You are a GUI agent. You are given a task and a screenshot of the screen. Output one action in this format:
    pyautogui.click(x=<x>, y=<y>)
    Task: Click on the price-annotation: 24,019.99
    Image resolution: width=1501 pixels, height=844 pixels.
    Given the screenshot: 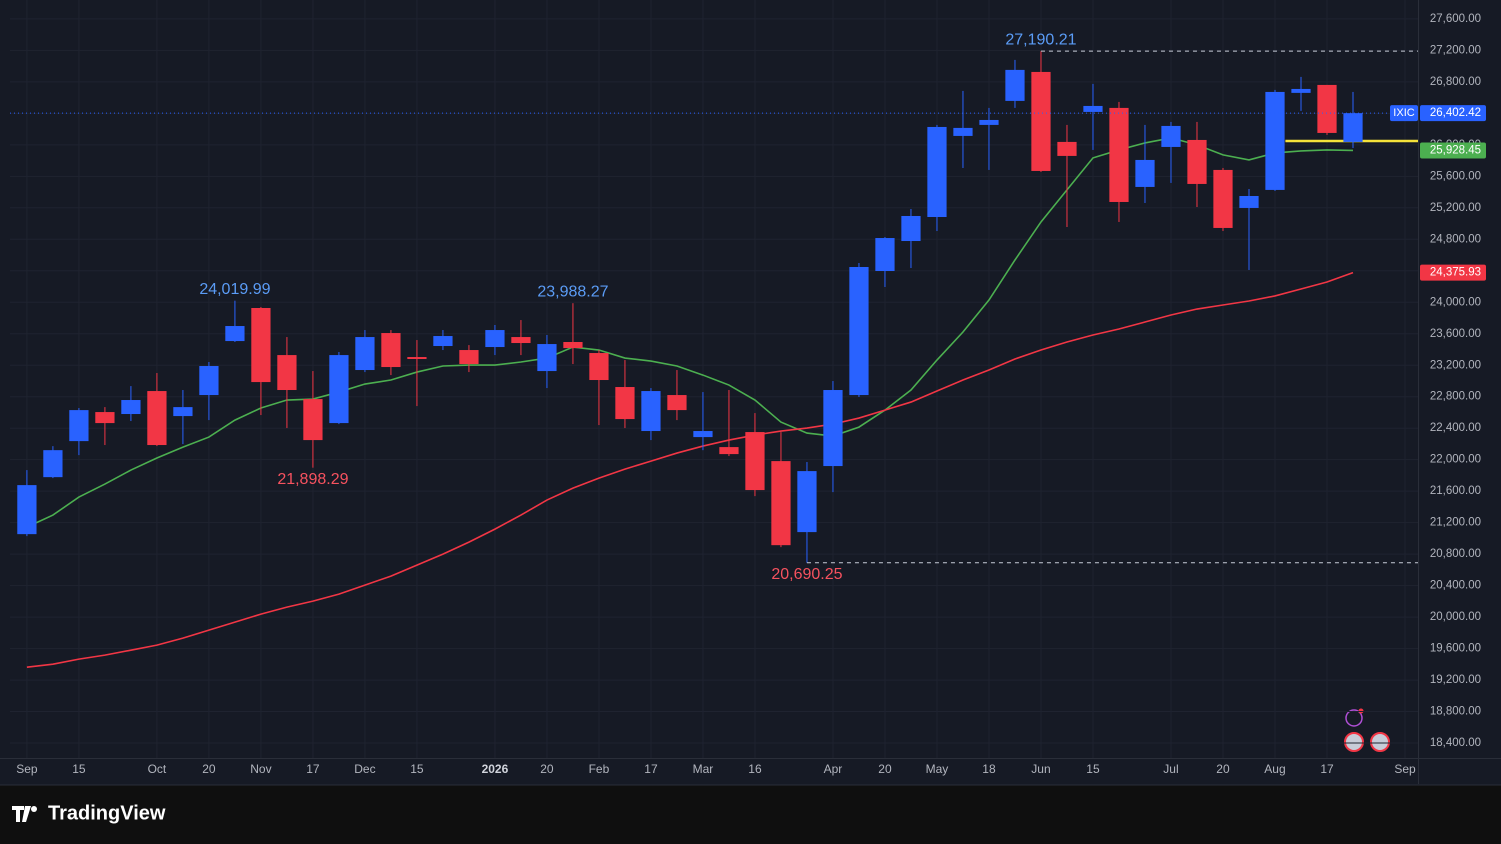 What is the action you would take?
    pyautogui.click(x=234, y=289)
    